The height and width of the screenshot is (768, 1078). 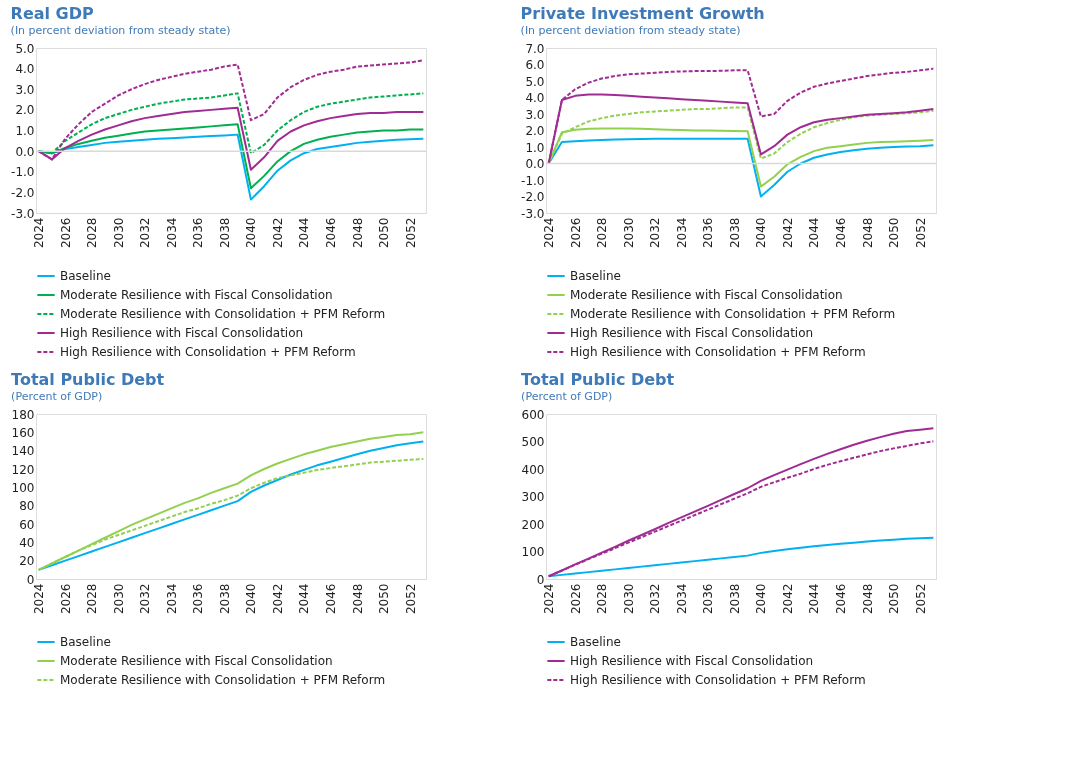 I want to click on y-tick-label: 120, so click(x=23, y=469).